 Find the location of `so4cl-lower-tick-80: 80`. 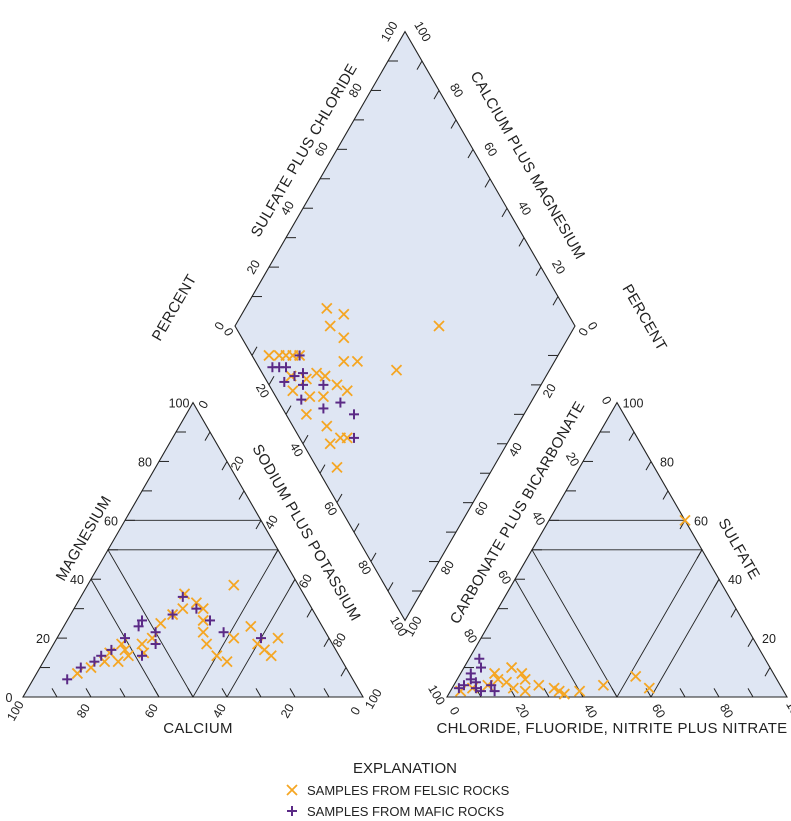

so4cl-lower-tick-80: 80 is located at coordinates (447, 567).